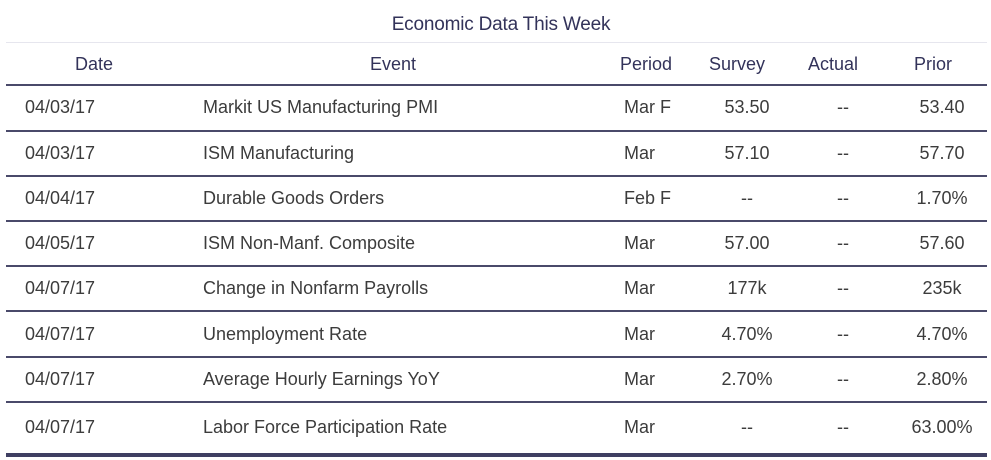 The image size is (991, 460). I want to click on header-period: Period, so click(646, 64).